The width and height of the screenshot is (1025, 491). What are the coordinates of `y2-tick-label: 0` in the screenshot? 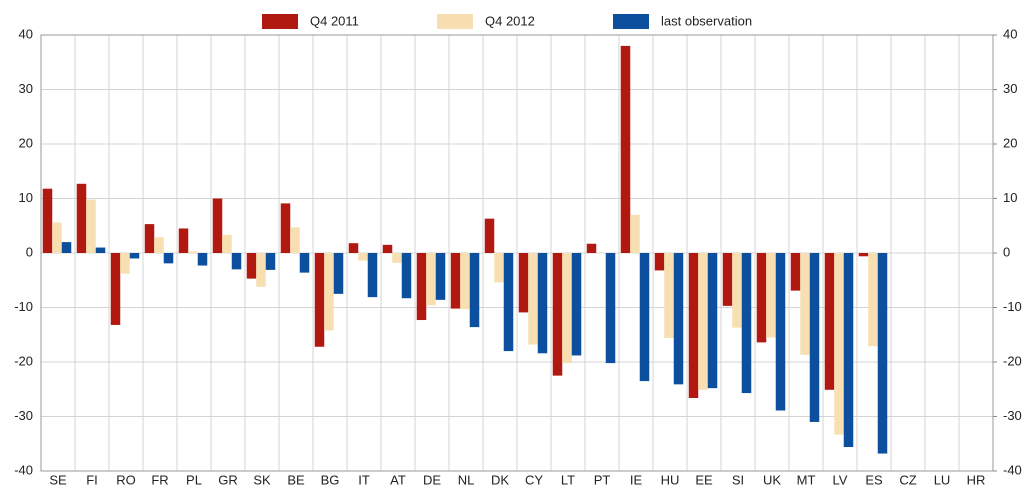 It's located at (1006, 251).